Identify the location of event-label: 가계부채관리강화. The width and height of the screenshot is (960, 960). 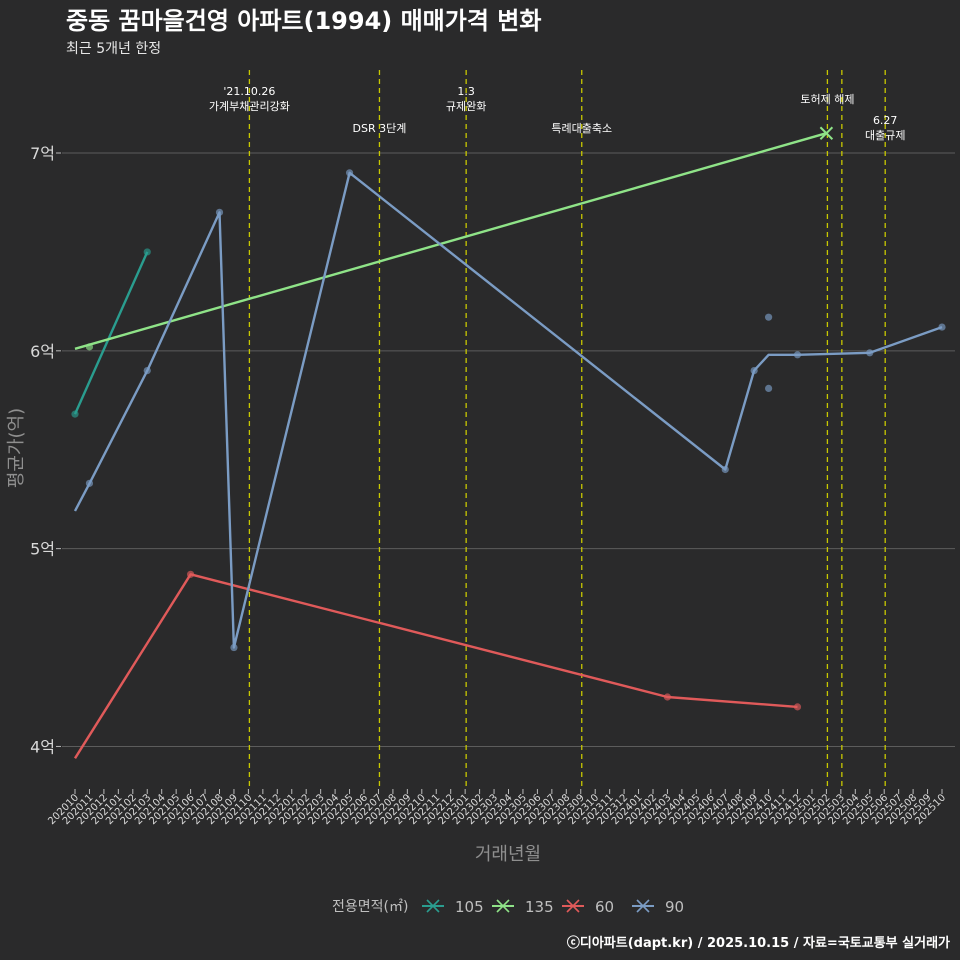
(249, 106).